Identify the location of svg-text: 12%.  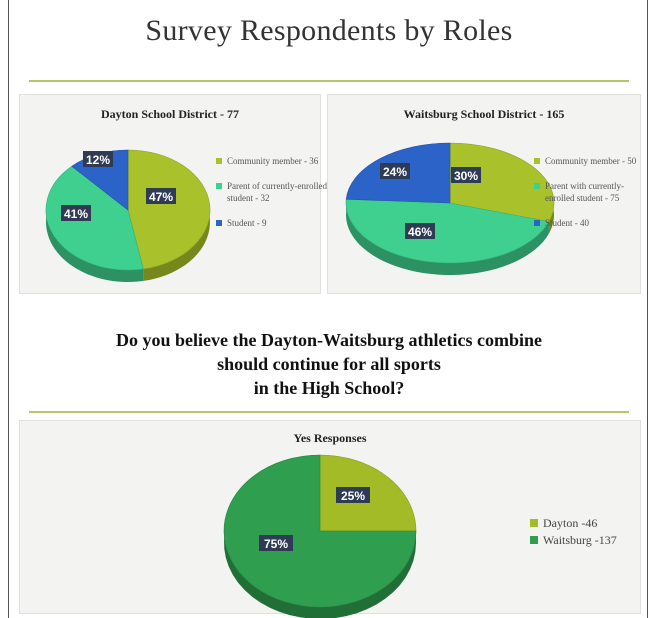
(98, 160).